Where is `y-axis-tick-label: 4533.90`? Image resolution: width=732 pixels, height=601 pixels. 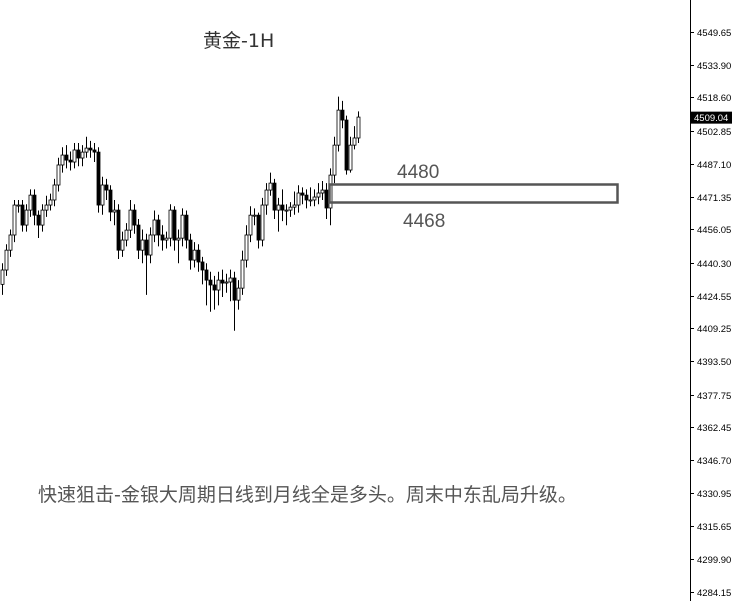
y-axis-tick-label: 4533.90 is located at coordinates (714, 66).